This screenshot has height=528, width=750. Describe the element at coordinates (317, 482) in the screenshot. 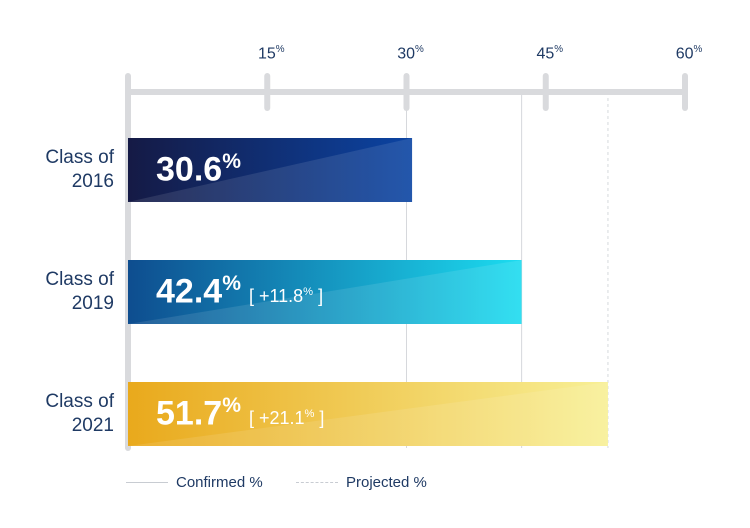

I see `legend-dashed-line-swatch` at that location.